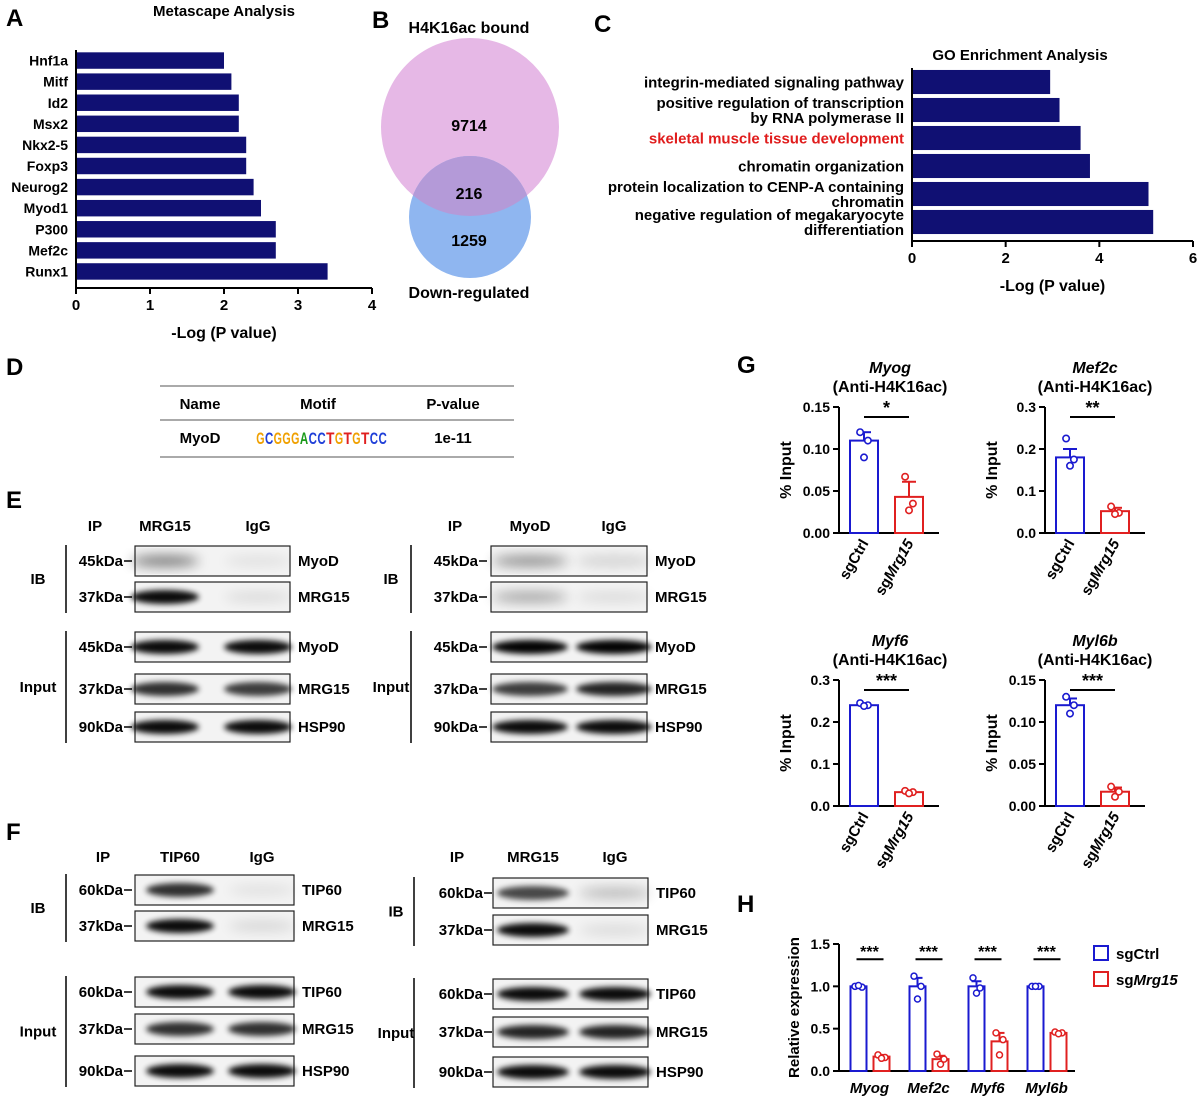  What do you see at coordinates (1095, 660) in the screenshot?
I see `chart-subtitle: (Anti-H4K16ac)` at bounding box center [1095, 660].